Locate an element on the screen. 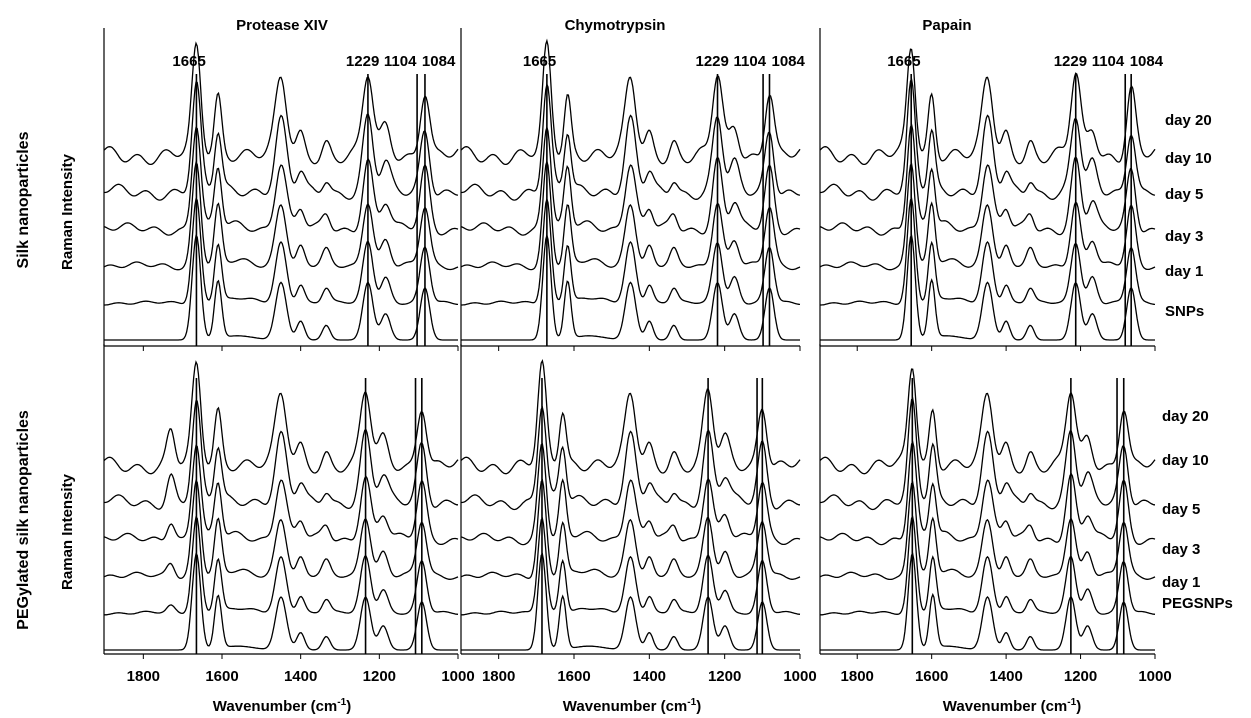 The width and height of the screenshot is (1251, 718). peak-label-0-3: 1084 is located at coordinates (439, 61).